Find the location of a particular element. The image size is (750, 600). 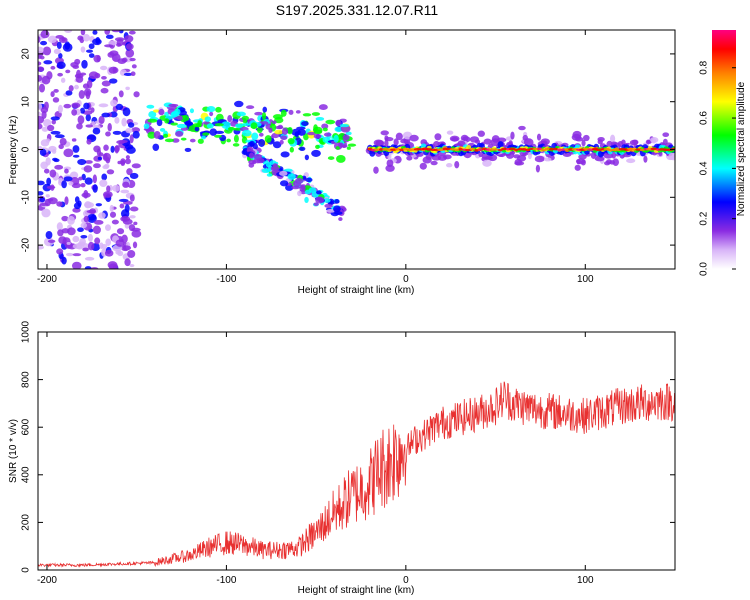

spectrogram-ytick-label: 0 is located at coordinates (26, 149).